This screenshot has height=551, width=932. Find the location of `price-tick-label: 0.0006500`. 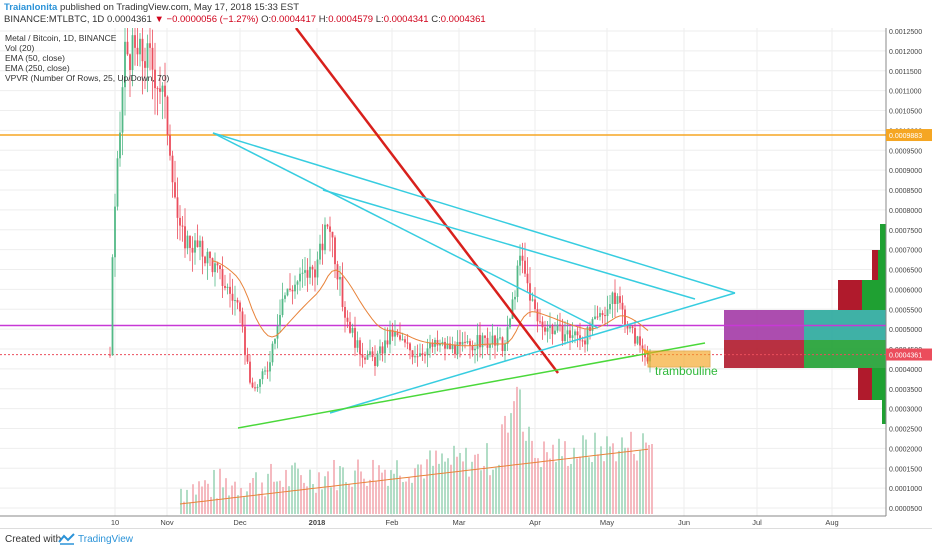

price-tick-label: 0.0006500 is located at coordinates (905, 271).